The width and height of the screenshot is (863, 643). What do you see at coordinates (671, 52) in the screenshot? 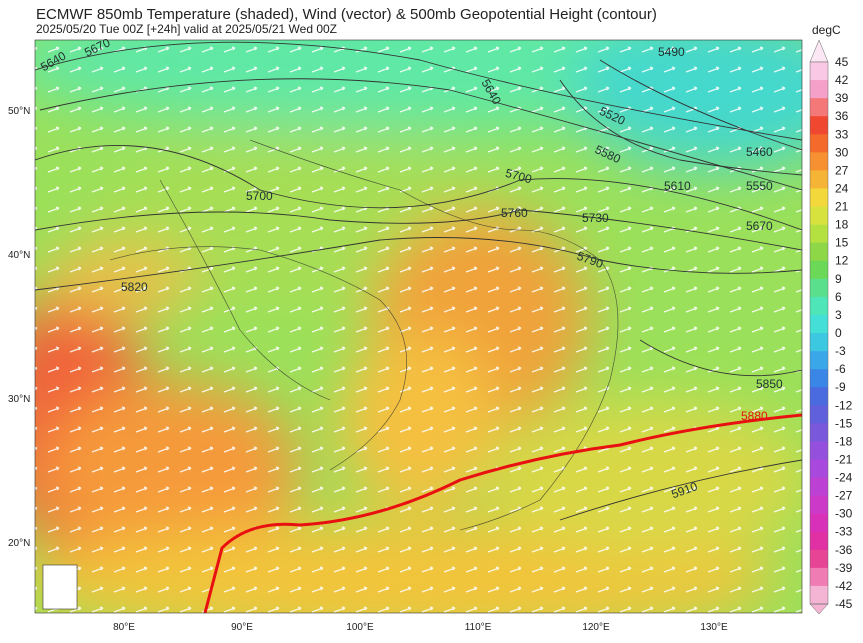
I see `contour-label: 5490` at bounding box center [671, 52].